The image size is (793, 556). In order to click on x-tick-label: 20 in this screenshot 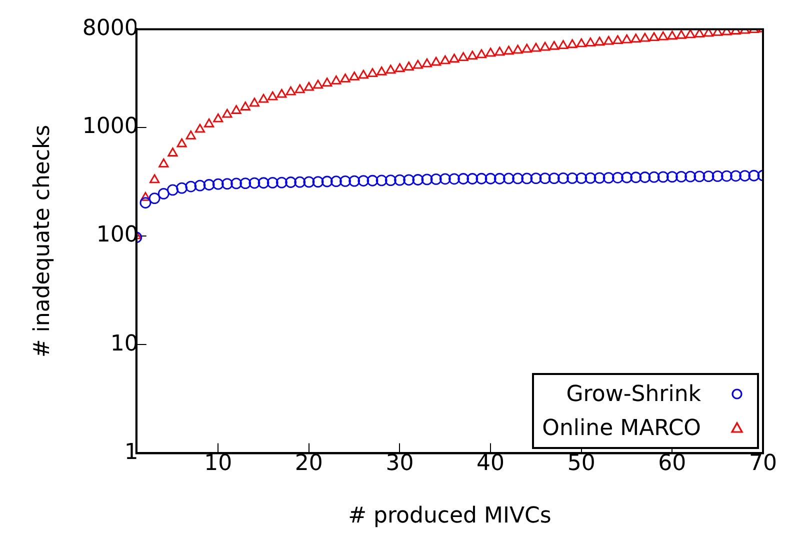, I will do `click(308, 463)`.